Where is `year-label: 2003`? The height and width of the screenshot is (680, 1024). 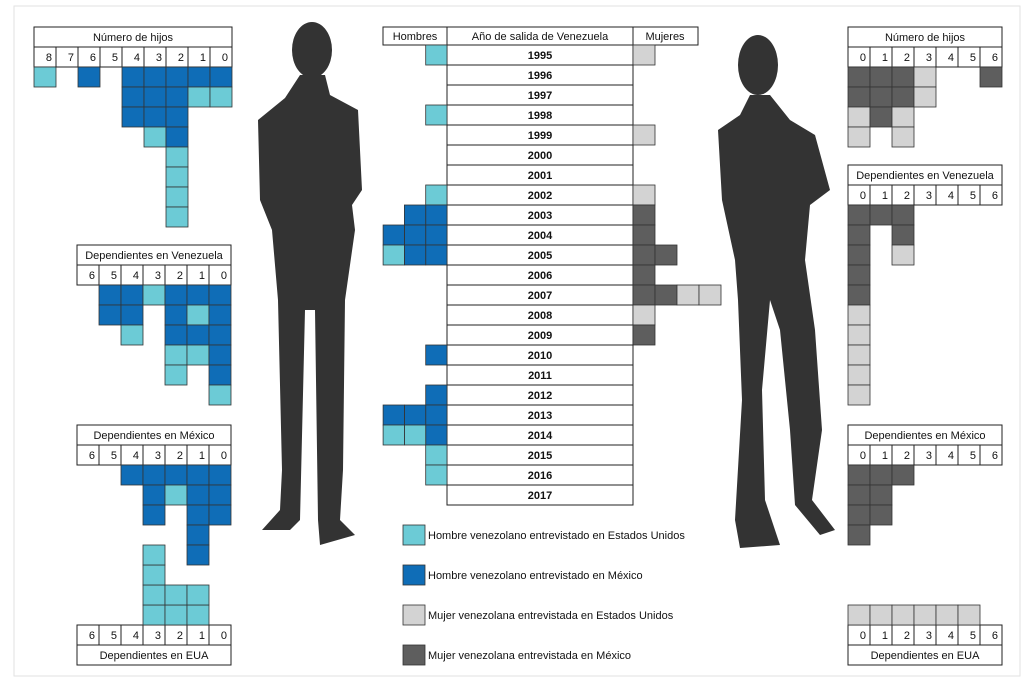 year-label: 2003 is located at coordinates (540, 216).